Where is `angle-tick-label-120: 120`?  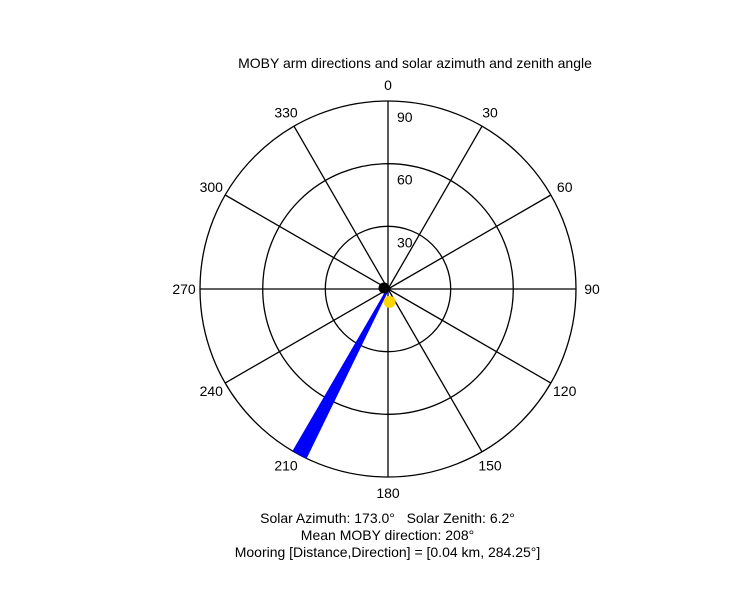 angle-tick-label-120: 120 is located at coordinates (565, 391).